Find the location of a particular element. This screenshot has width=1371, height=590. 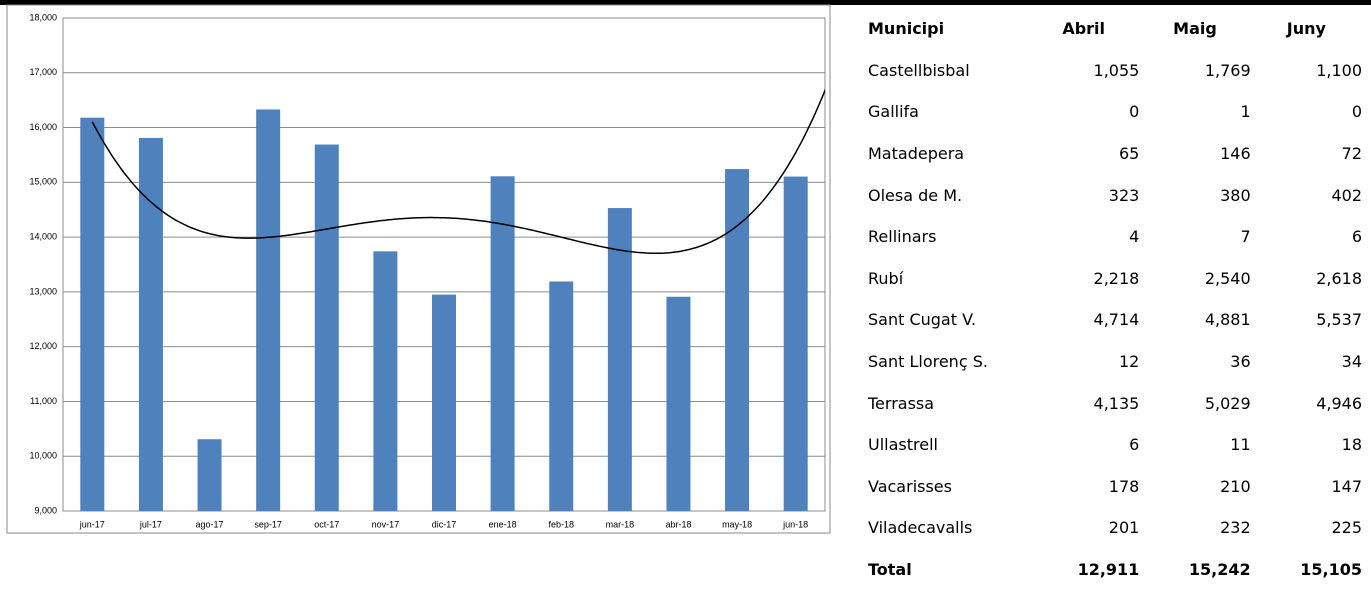

table-cell: 4,881 is located at coordinates (1227, 320).